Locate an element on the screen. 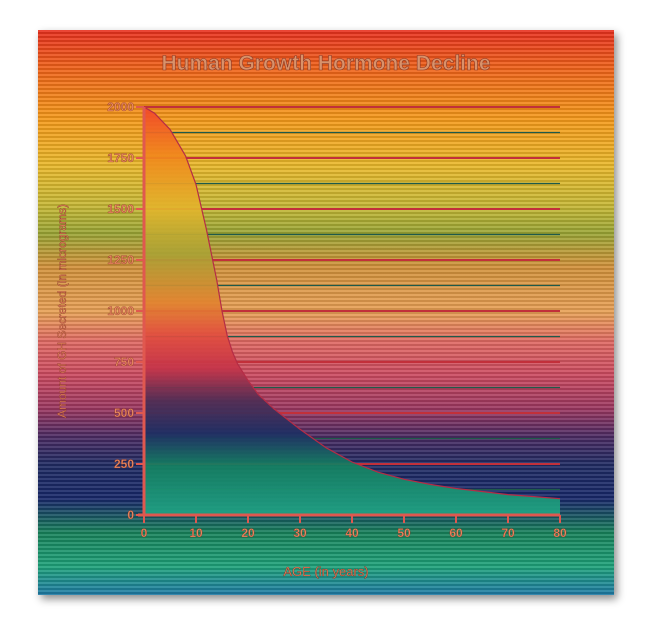 This screenshot has width=650, height=629. y-tick-label: 1000 is located at coordinates (120, 311).